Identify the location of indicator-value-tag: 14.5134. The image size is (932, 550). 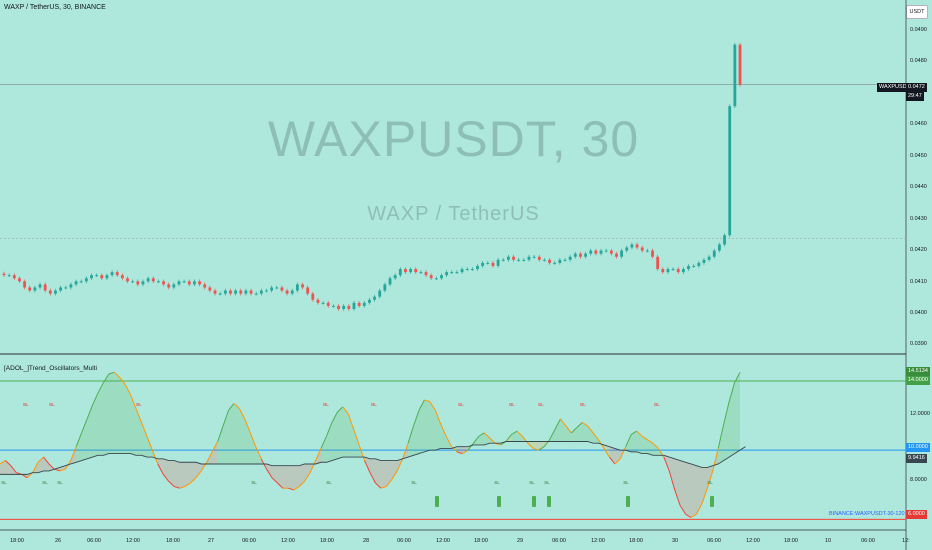
(918, 371).